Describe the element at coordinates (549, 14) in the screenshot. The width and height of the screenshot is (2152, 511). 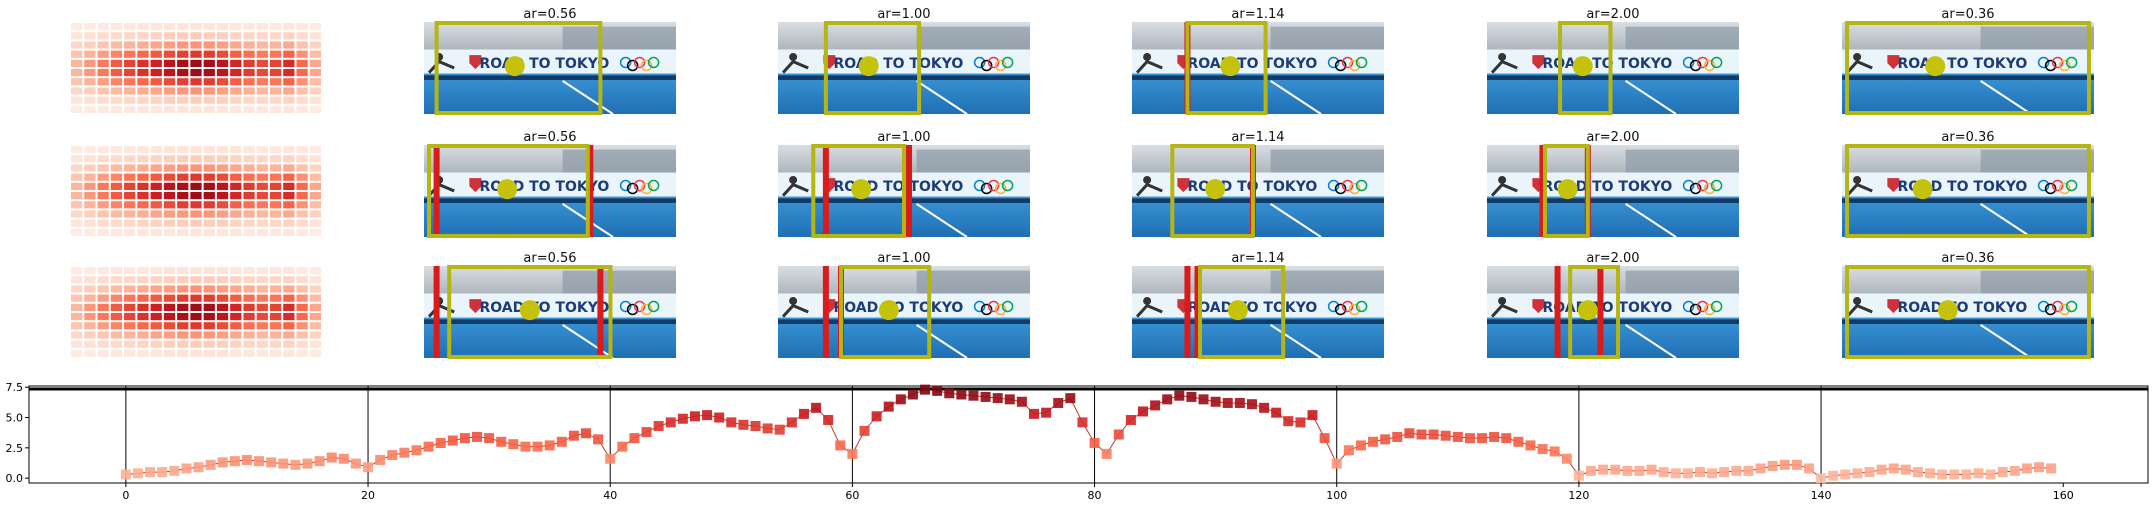
I see `panel-title: ar=0.56` at that location.